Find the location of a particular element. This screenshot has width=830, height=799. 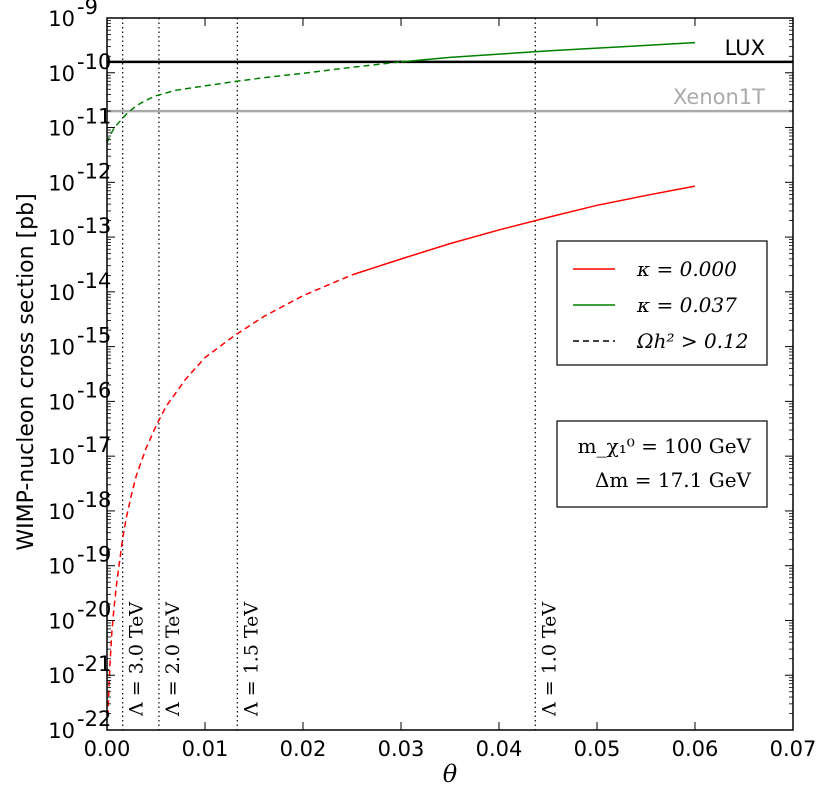

y-tick-label-1: 10 is located at coordinates (61, 676).